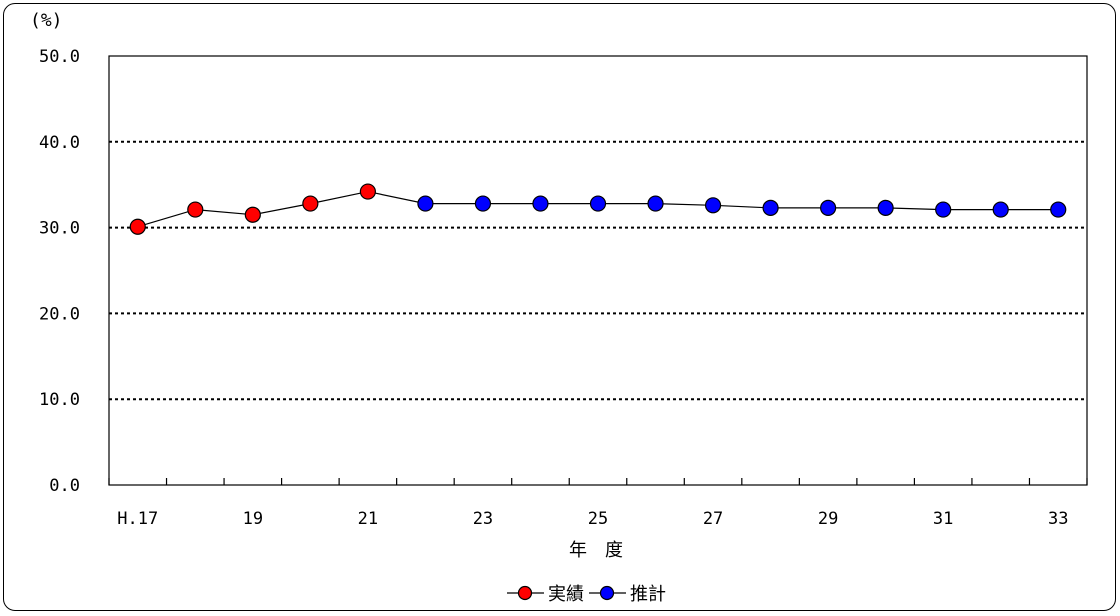 The height and width of the screenshot is (616, 1120). What do you see at coordinates (59, 143) in the screenshot?
I see `y-tick-label: 40.0` at bounding box center [59, 143].